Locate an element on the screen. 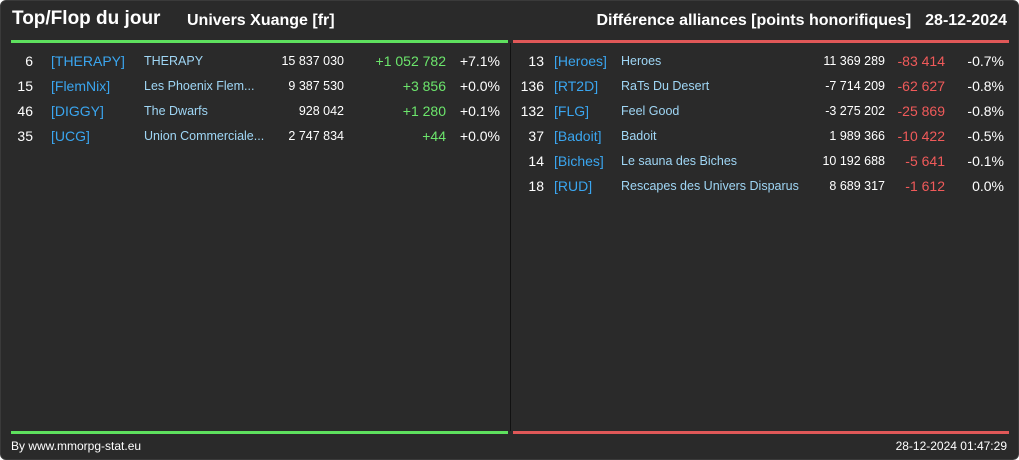 The height and width of the screenshot is (460, 1019). diff-percent: -0.7% is located at coordinates (985, 61).